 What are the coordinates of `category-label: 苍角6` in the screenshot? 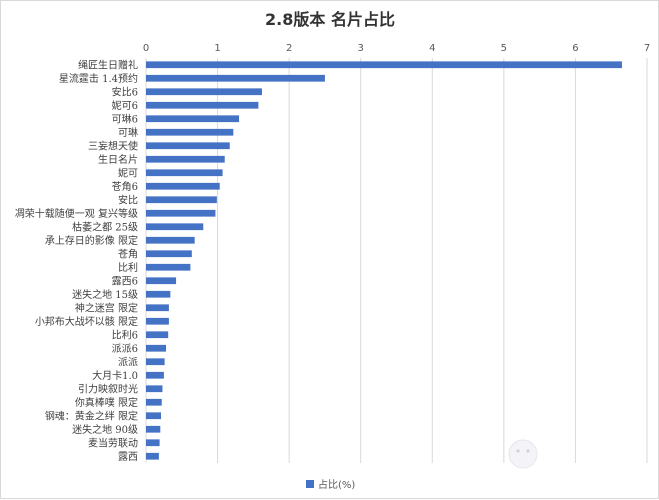 It's located at (125, 186).